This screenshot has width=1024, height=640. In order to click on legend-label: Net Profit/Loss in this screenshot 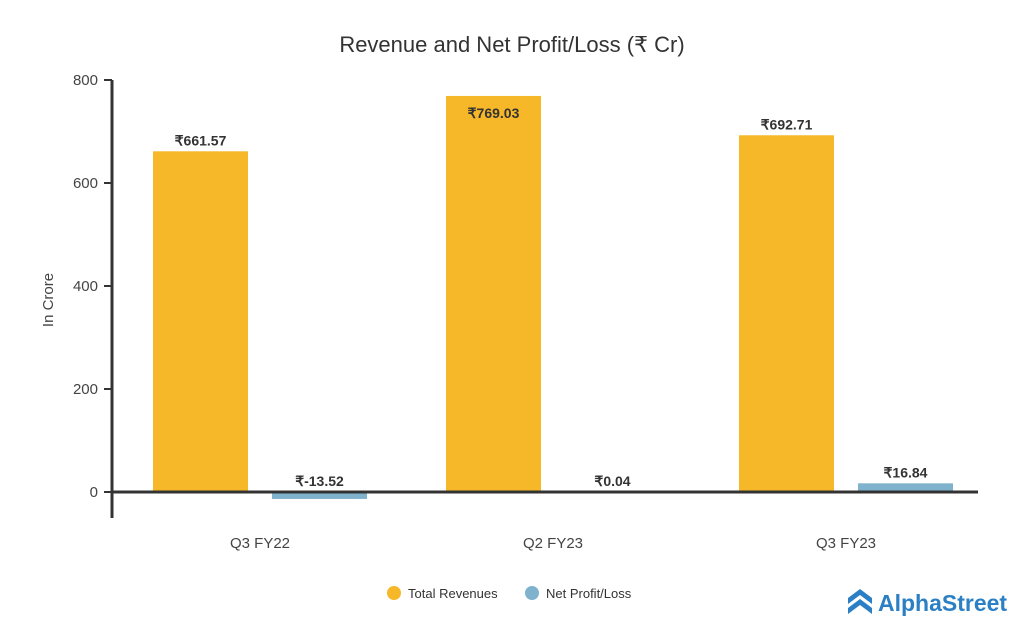, I will do `click(589, 593)`.